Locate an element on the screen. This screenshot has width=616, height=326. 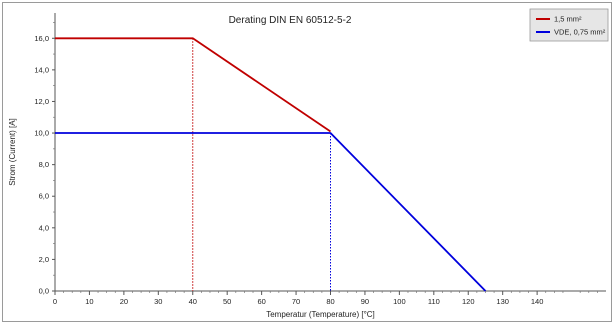
legend-label: VDE, 0,75 mm² is located at coordinates (580, 32).